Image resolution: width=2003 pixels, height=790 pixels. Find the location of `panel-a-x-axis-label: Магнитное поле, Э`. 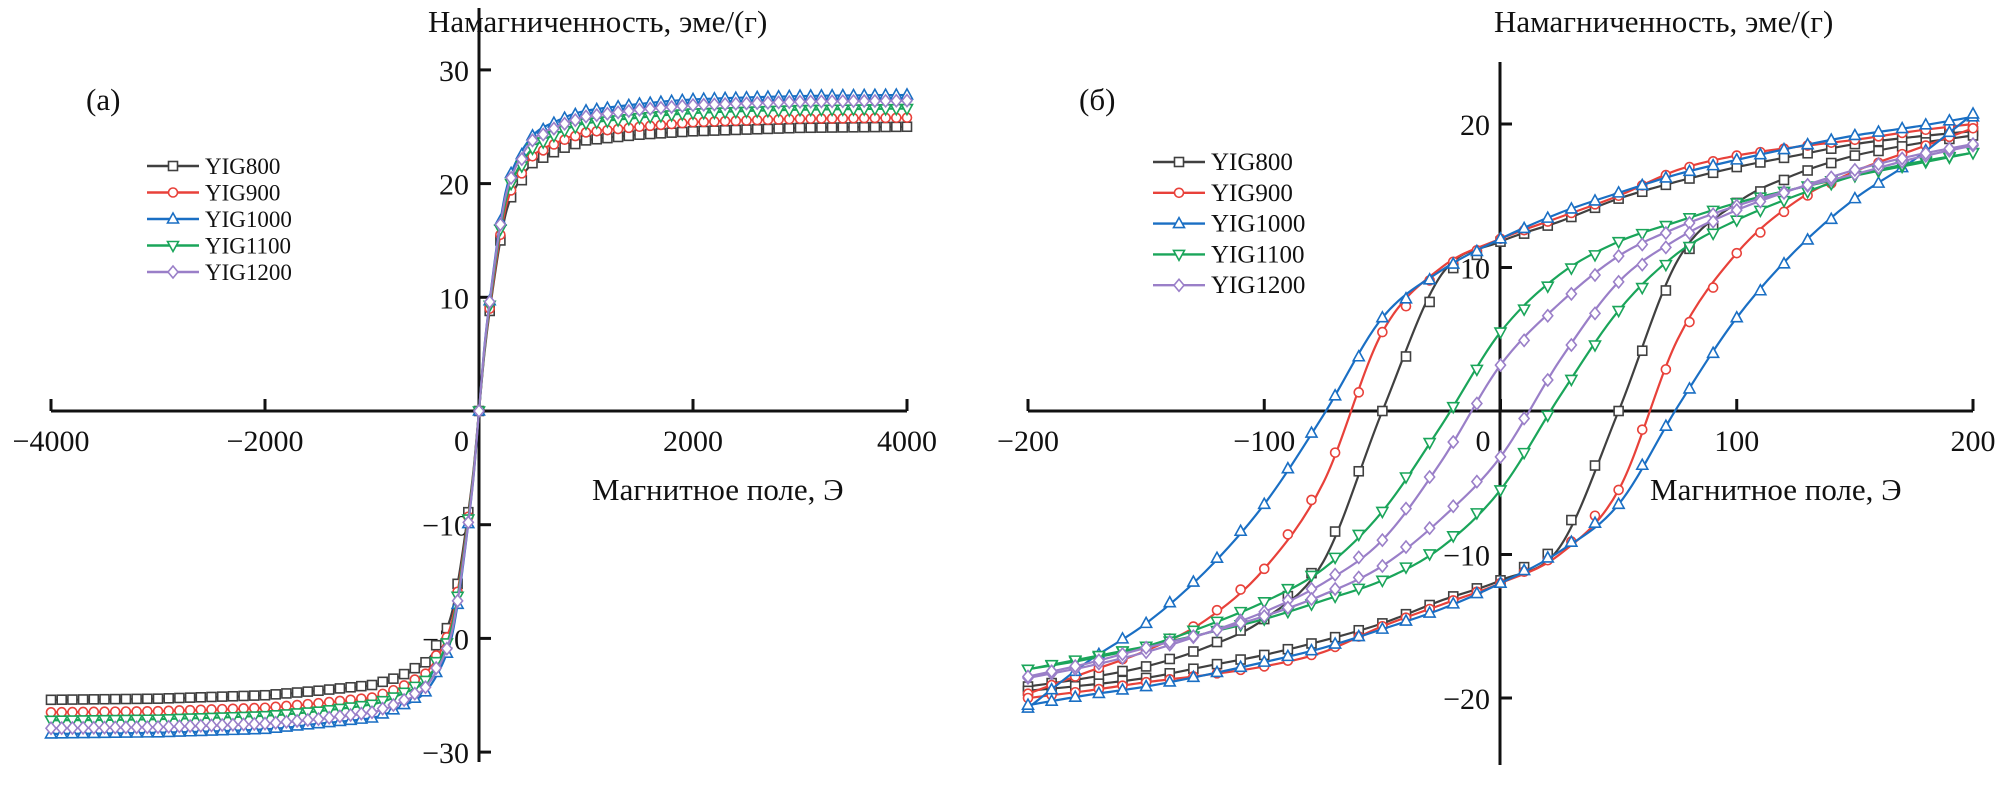

panel-a-x-axis-label: Магнитное поле, Э is located at coordinates (718, 489).